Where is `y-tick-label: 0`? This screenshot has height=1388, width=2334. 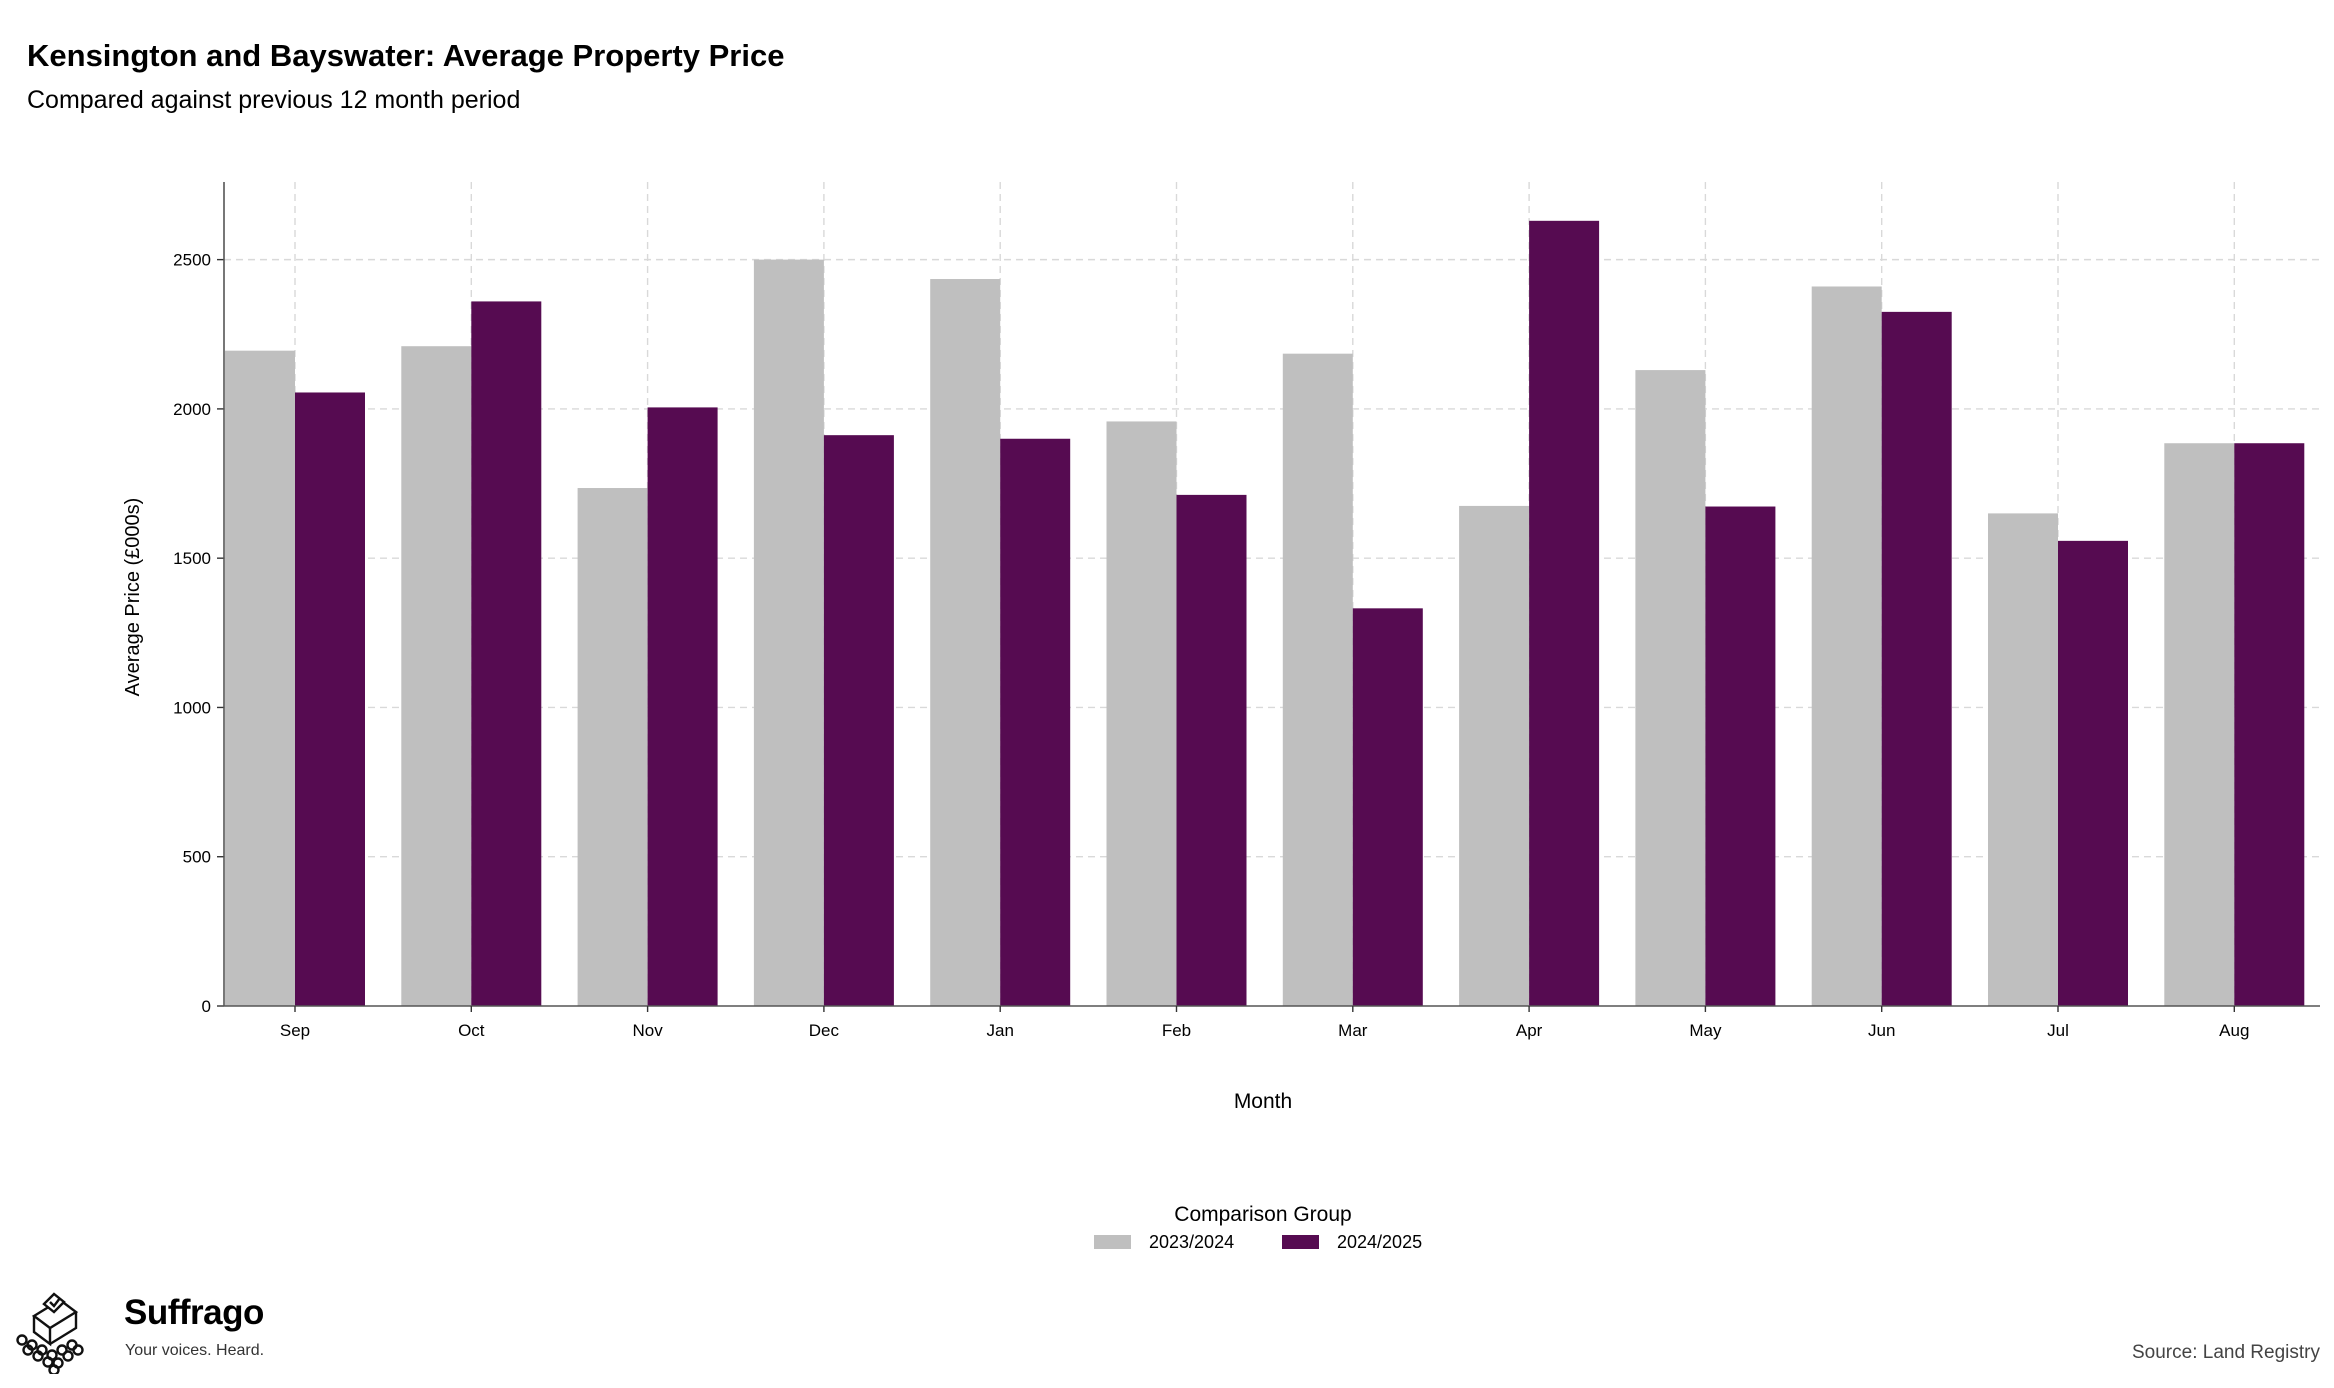 y-tick-label: 0 is located at coordinates (206, 1006).